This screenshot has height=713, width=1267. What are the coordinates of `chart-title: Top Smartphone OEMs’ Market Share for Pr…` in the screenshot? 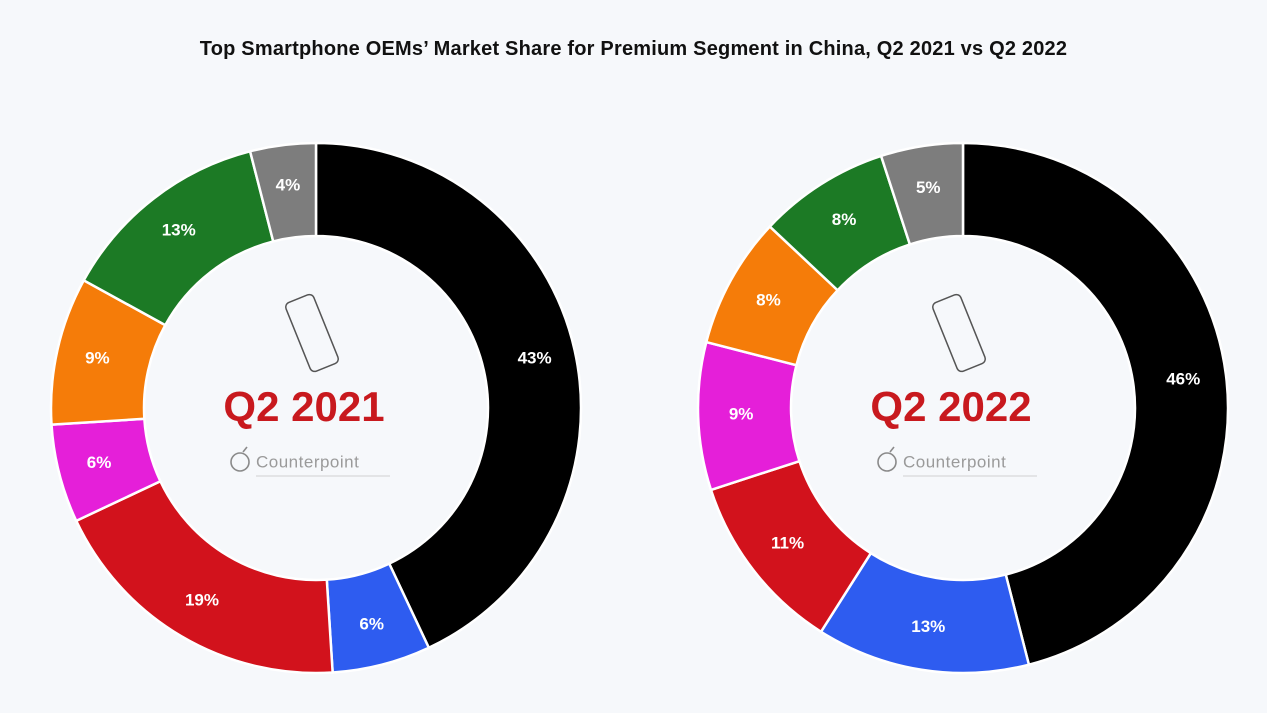 It's located at (633, 49).